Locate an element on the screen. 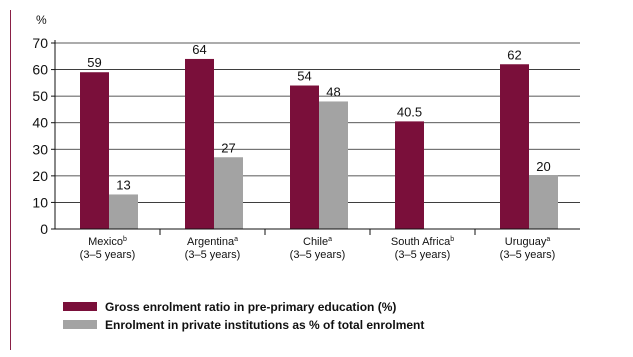 Image resolution: width=633 pixels, height=357 pixels. x-tick-label-name: South Africa is located at coordinates (421, 242).